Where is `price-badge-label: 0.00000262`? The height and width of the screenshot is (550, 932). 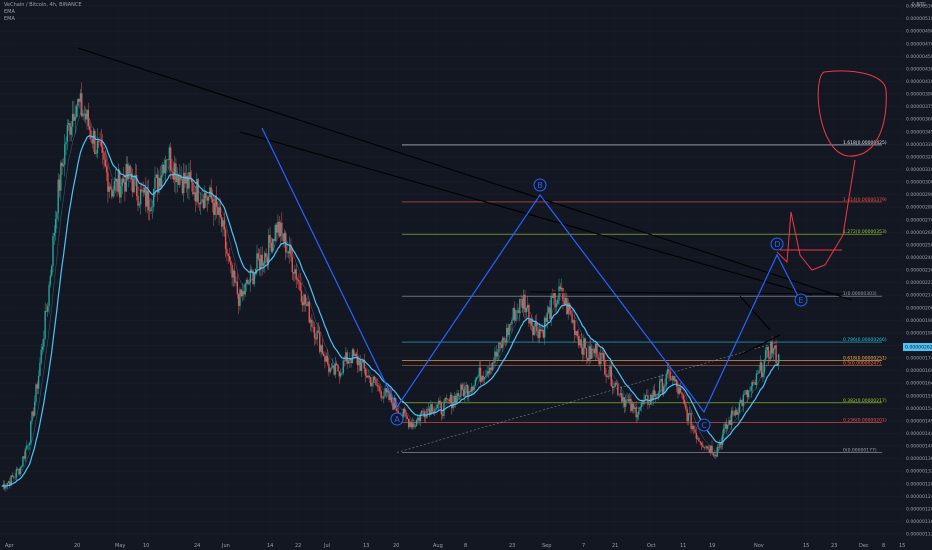
price-badge-label: 0.00000262 is located at coordinates (918, 348).